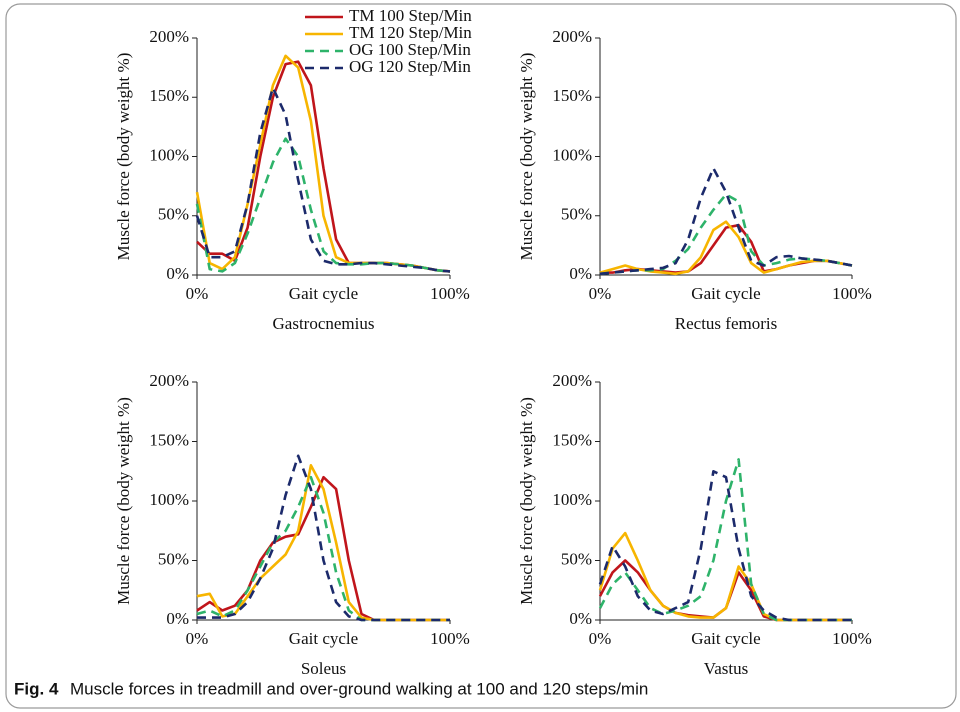  What do you see at coordinates (410, 49) in the screenshot?
I see `legend-label: OG 100 Step/Min` at bounding box center [410, 49].